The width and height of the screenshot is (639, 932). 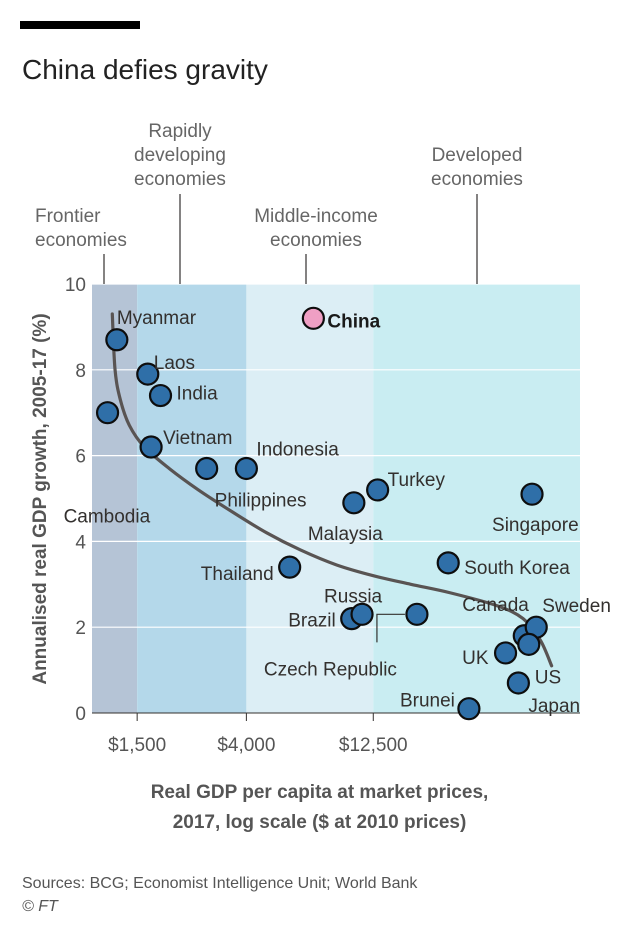 I want to click on point-vietnam, so click(x=151, y=447).